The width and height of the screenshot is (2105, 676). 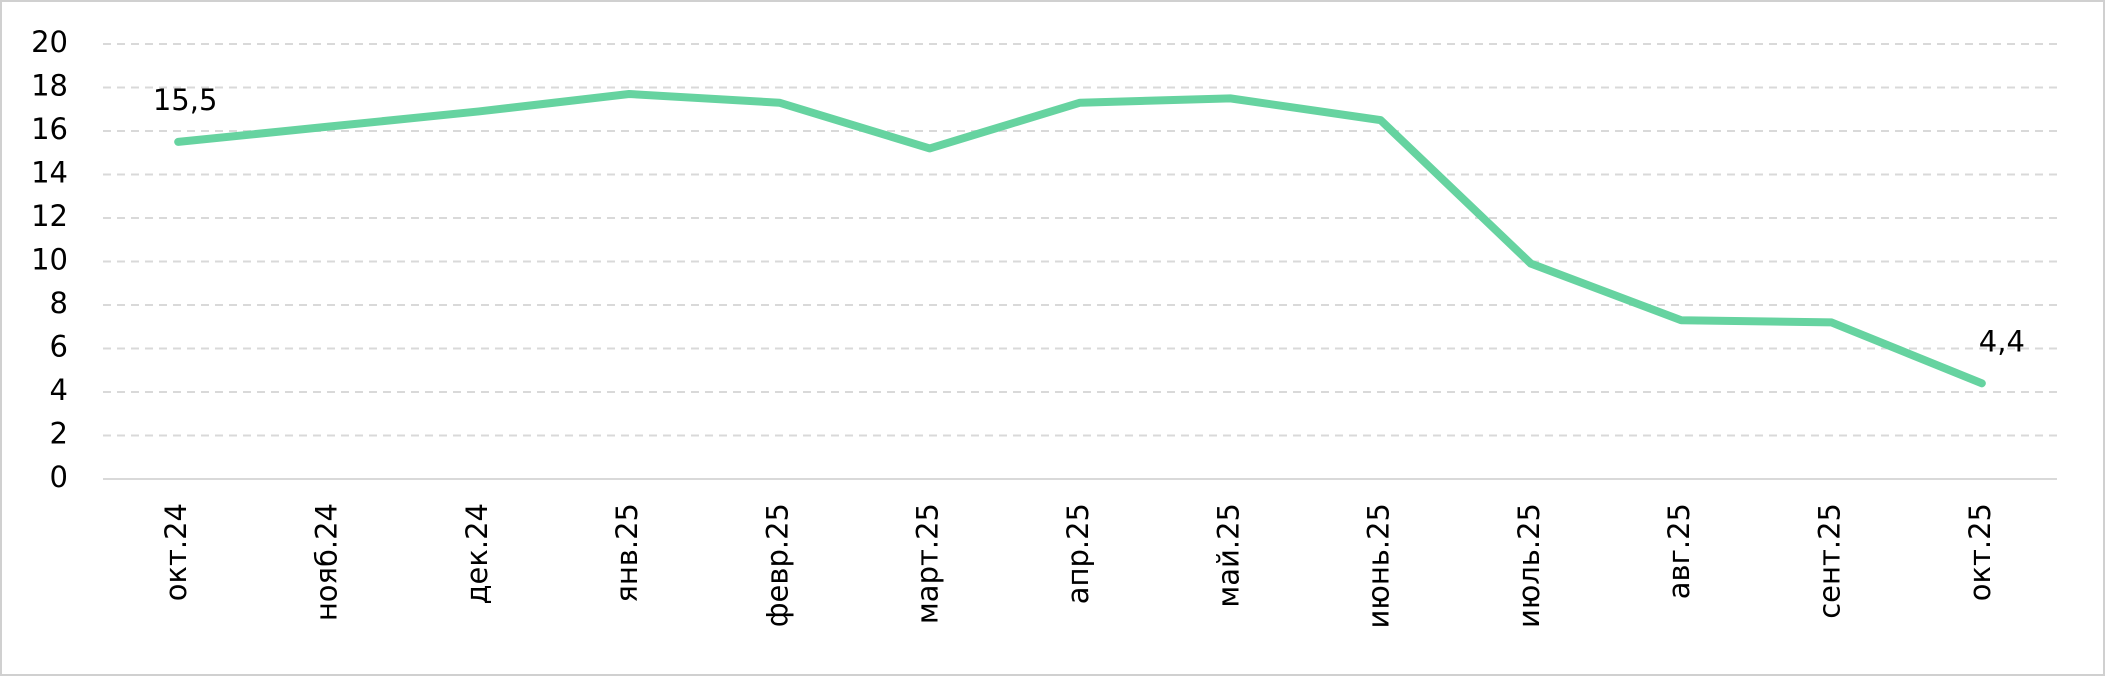 I want to click on x-tick-label: июнь.25, so click(x=1379, y=565).